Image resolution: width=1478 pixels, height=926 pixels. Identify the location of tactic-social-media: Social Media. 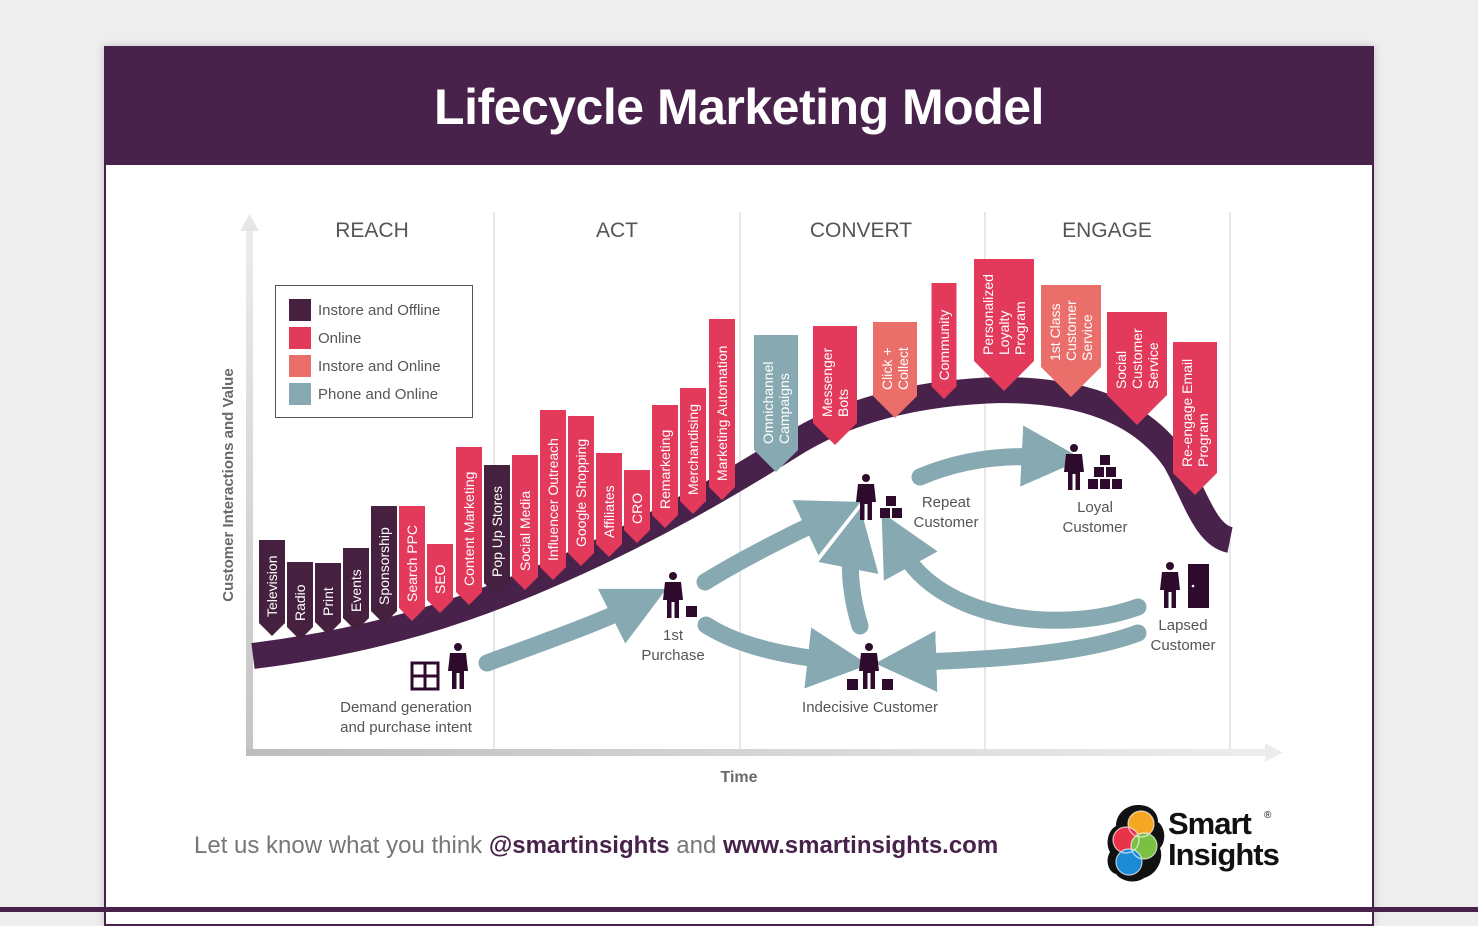
(525, 522).